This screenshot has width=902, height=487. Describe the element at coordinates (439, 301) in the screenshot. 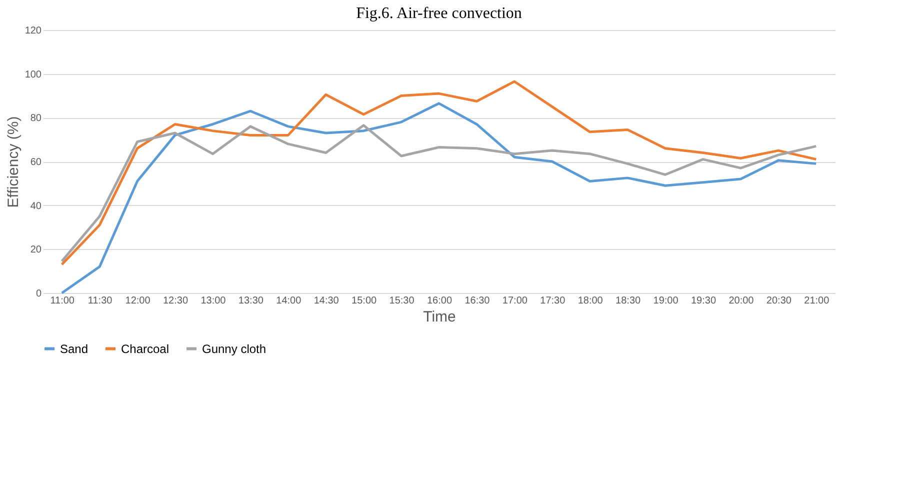

I see `x-tick-label: 16:00` at that location.